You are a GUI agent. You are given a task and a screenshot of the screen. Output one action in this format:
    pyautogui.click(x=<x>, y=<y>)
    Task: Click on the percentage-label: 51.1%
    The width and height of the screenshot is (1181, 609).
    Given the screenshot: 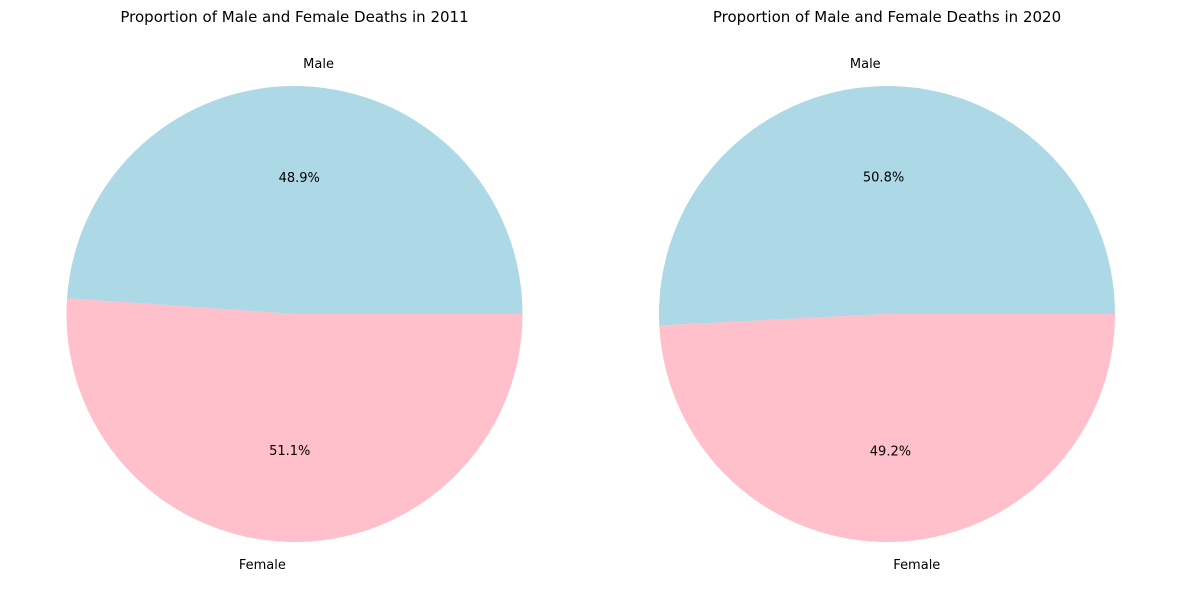 What is the action you would take?
    pyautogui.click(x=289, y=451)
    